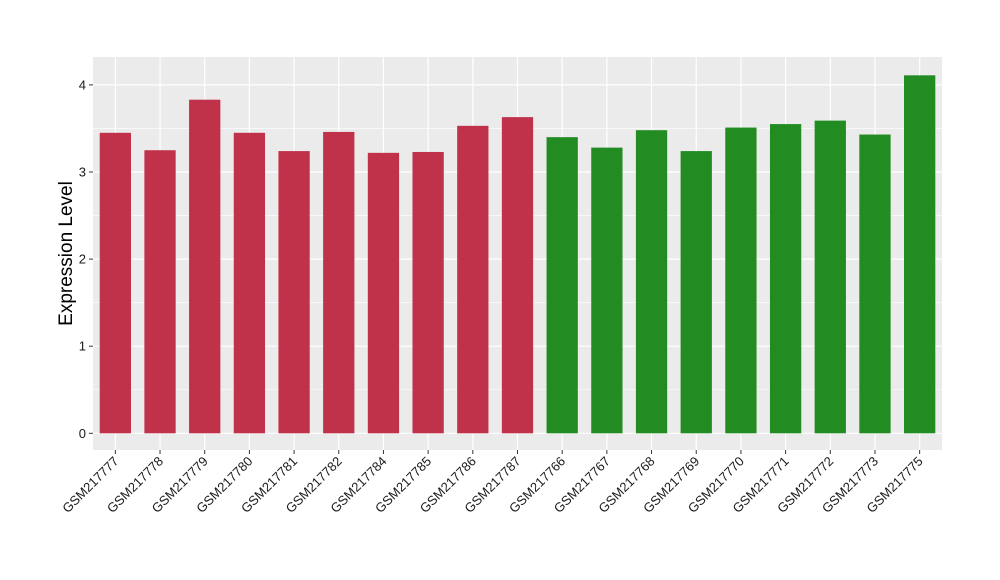  I want to click on bar-GSM217779, so click(205, 266).